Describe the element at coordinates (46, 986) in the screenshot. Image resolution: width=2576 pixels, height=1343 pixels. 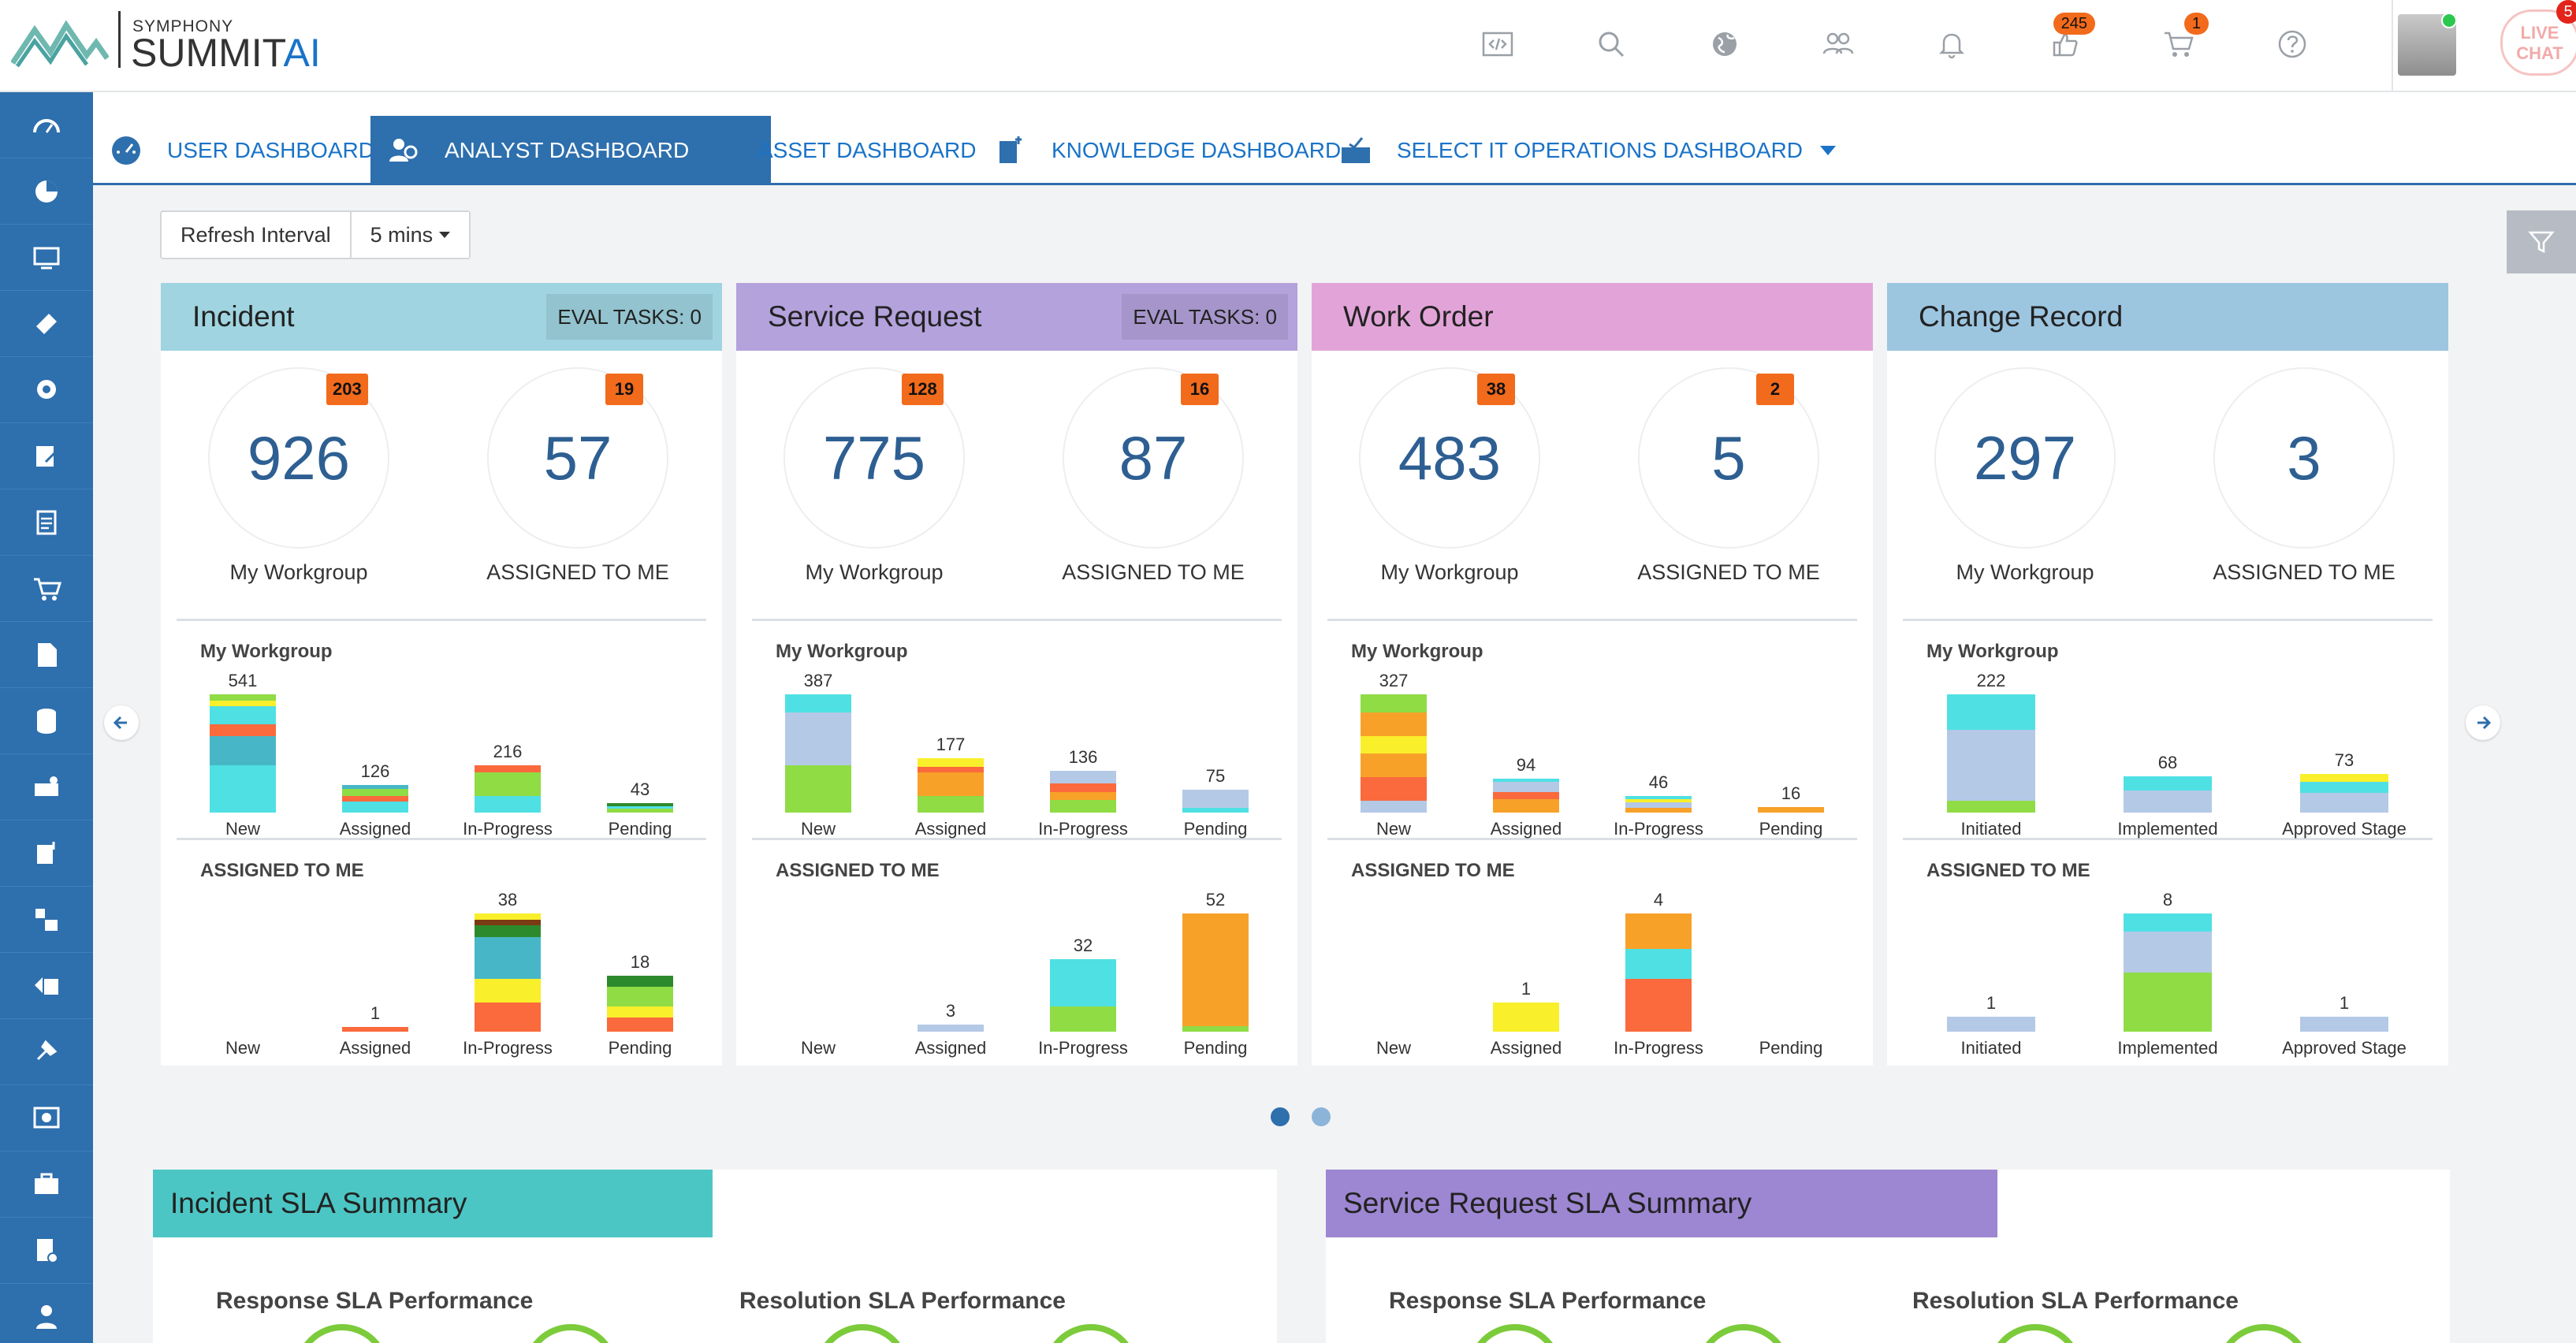
I see `sidebar-list-icon` at that location.